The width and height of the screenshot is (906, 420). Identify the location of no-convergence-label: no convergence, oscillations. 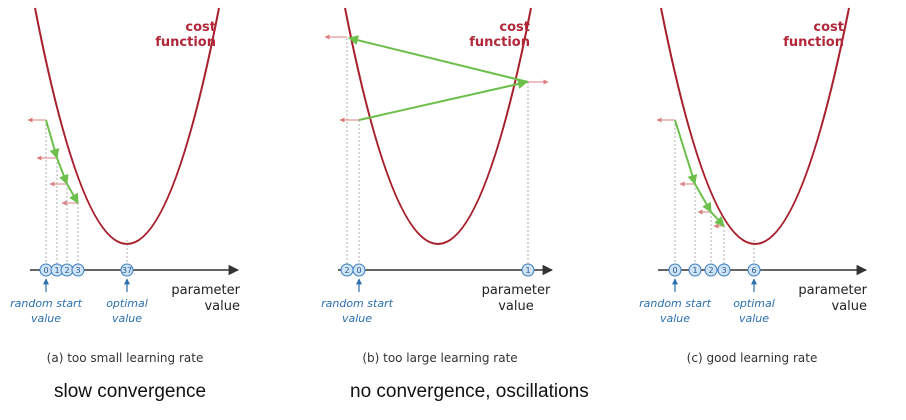
(469, 391).